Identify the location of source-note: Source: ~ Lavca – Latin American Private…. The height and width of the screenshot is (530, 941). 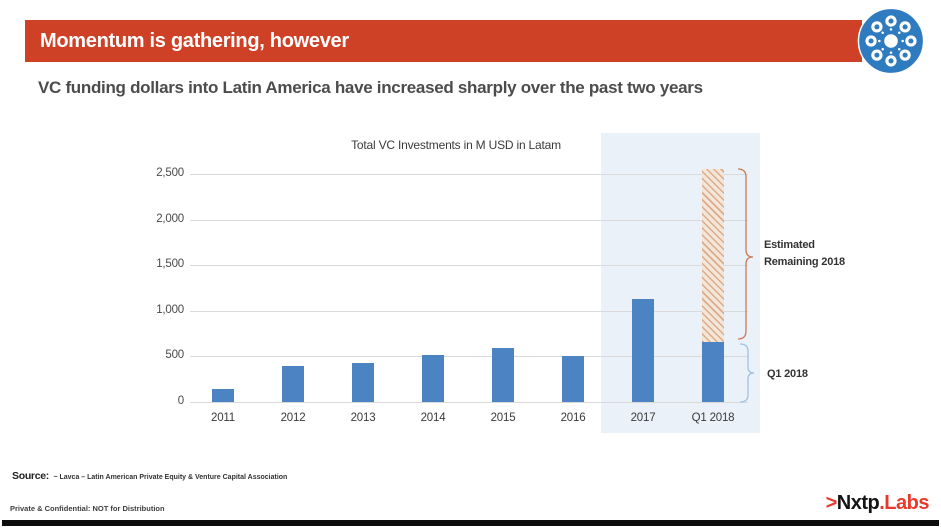
(149, 475).